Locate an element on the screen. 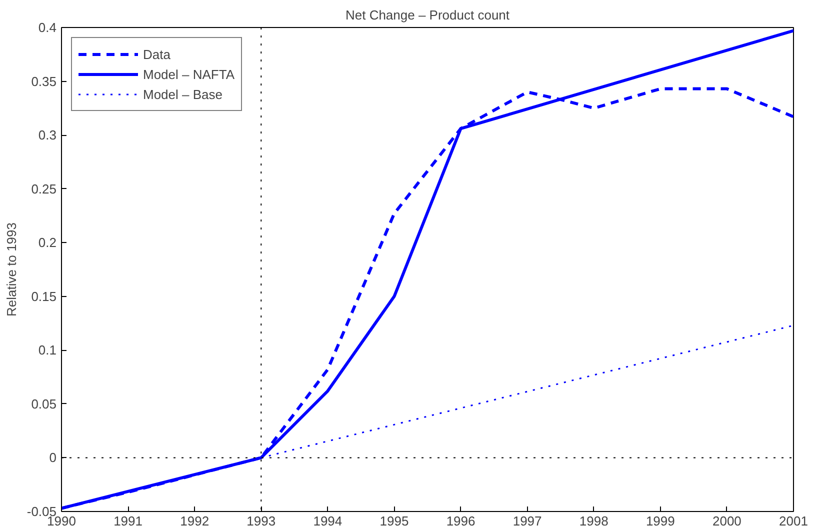  x-tick-label: 2000 is located at coordinates (727, 521).